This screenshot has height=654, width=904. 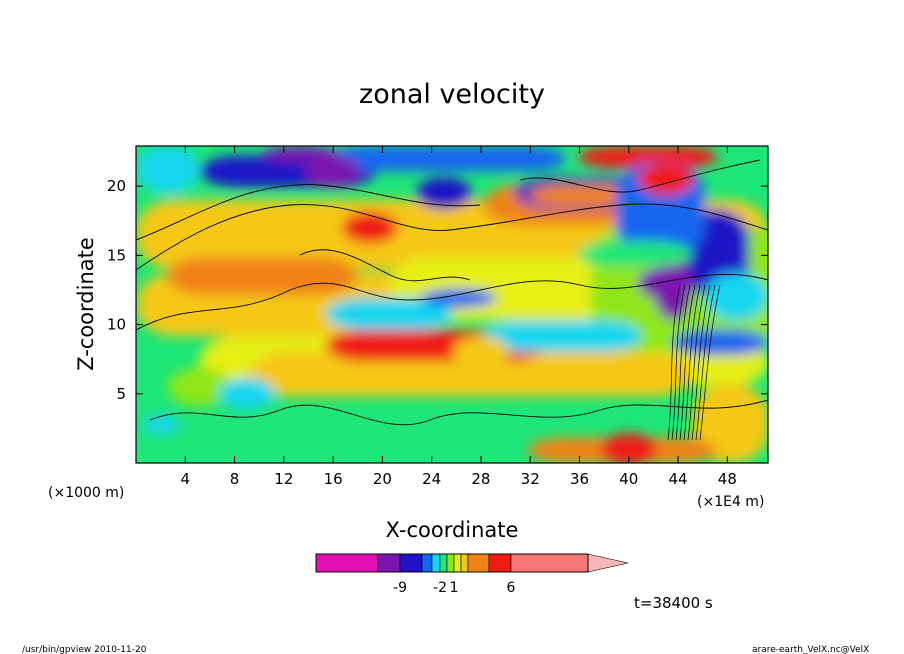 What do you see at coordinates (400, 588) in the screenshot?
I see `colorbar-tick-label: -9` at bounding box center [400, 588].